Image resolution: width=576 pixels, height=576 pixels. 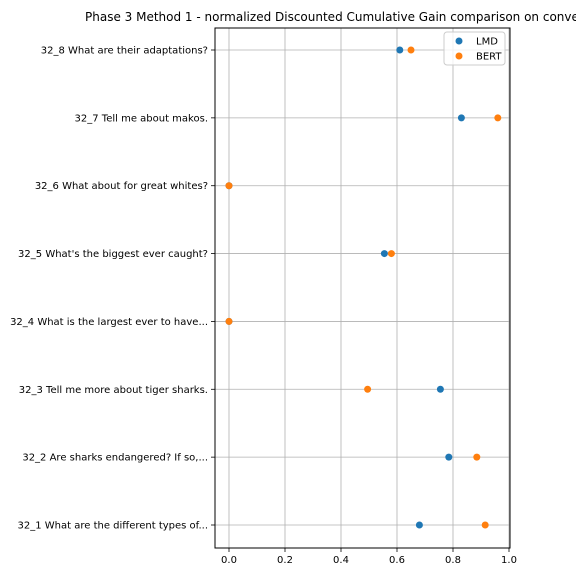 What do you see at coordinates (453, 560) in the screenshot?
I see `x-tick-label: 0.8` at bounding box center [453, 560].